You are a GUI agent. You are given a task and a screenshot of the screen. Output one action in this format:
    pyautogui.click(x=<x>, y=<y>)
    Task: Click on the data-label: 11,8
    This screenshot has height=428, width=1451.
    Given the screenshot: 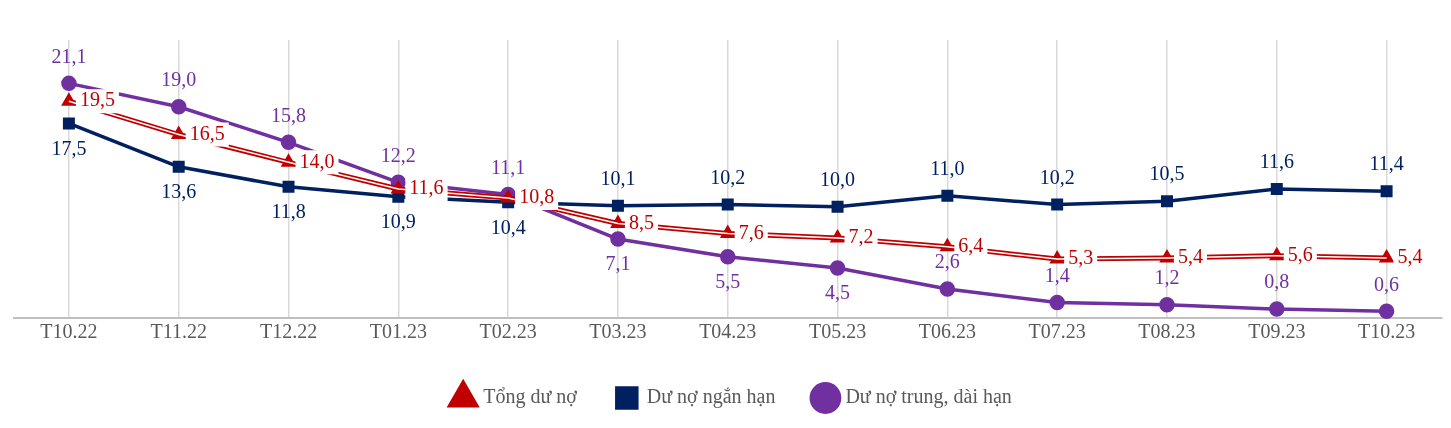 What is the action you would take?
    pyautogui.click(x=288, y=211)
    